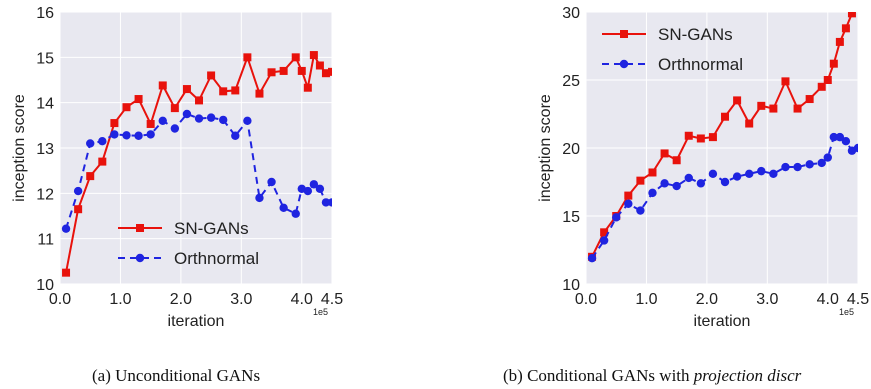 The width and height of the screenshot is (871, 389). I want to click on y-tick-label: 11, so click(45, 240).